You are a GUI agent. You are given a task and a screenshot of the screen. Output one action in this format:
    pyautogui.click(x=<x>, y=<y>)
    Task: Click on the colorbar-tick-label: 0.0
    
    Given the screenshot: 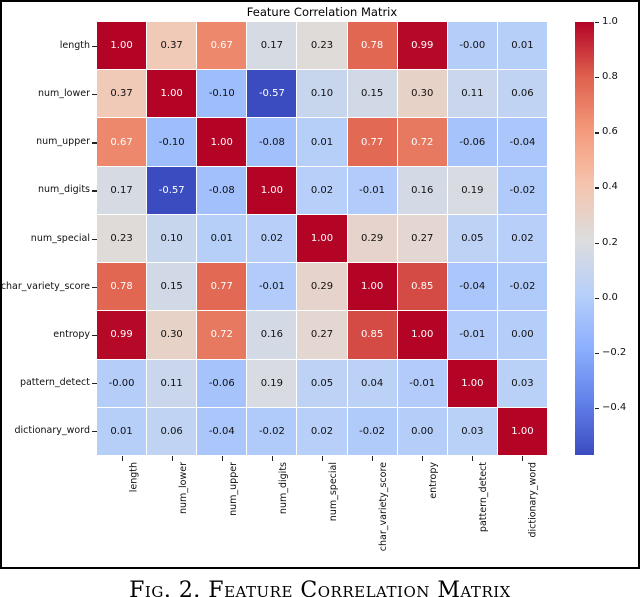 What is the action you would take?
    pyautogui.click(x=610, y=297)
    